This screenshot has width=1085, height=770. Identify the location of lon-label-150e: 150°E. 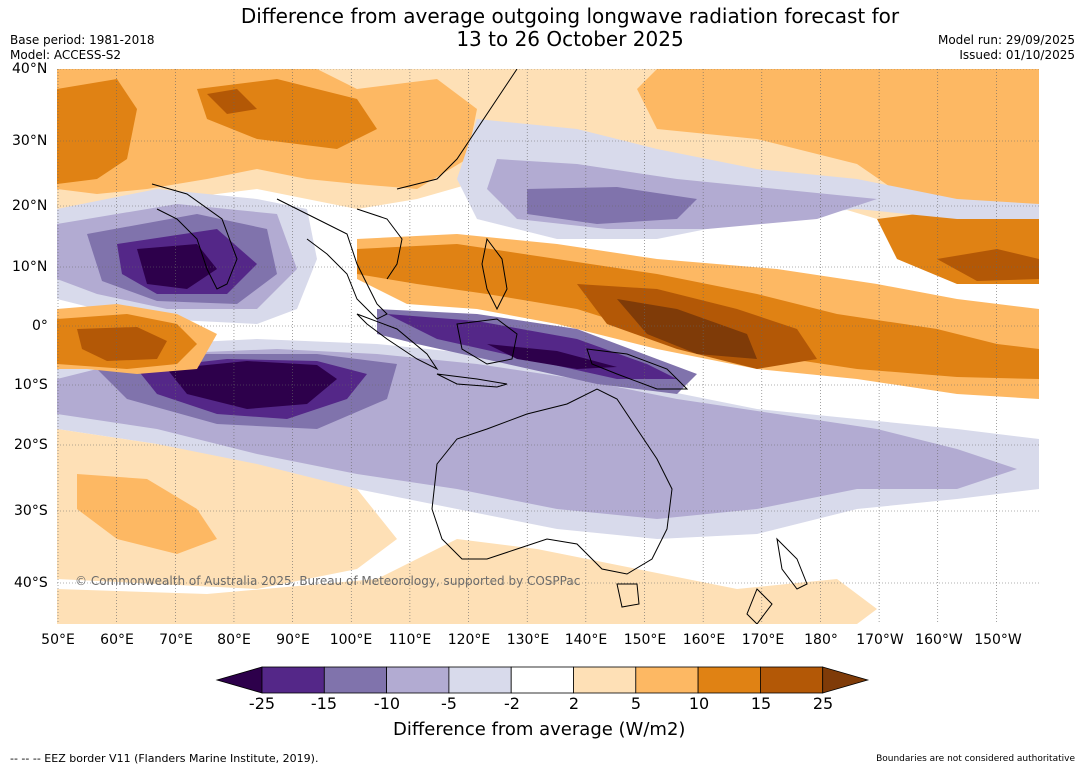
(645, 640).